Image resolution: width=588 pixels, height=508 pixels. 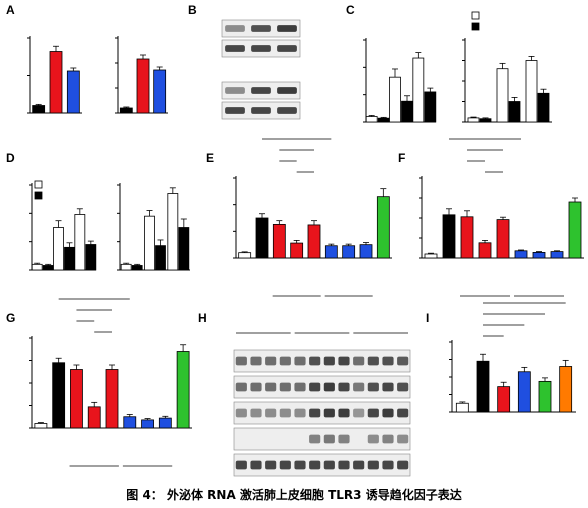 I want to click on figure-caption: 图 4： 外泌体 RNA 激活肺上皮细胞 TLR3 诱导趋化因子表达, so click(x=294, y=495).